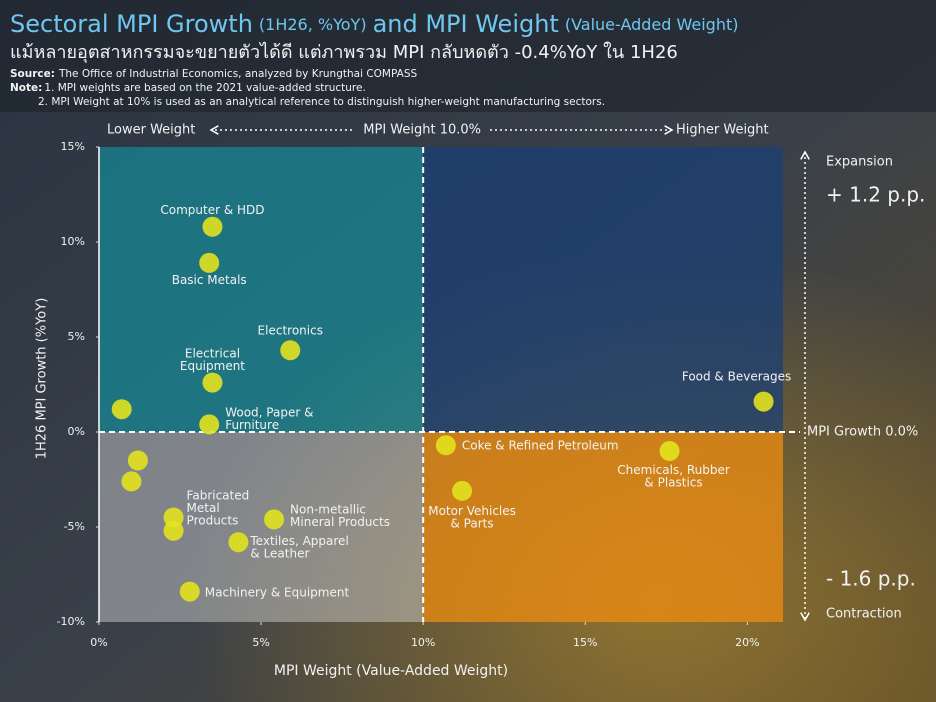 The height and width of the screenshot is (702, 936). I want to click on label-line: & Parts, so click(472, 523).